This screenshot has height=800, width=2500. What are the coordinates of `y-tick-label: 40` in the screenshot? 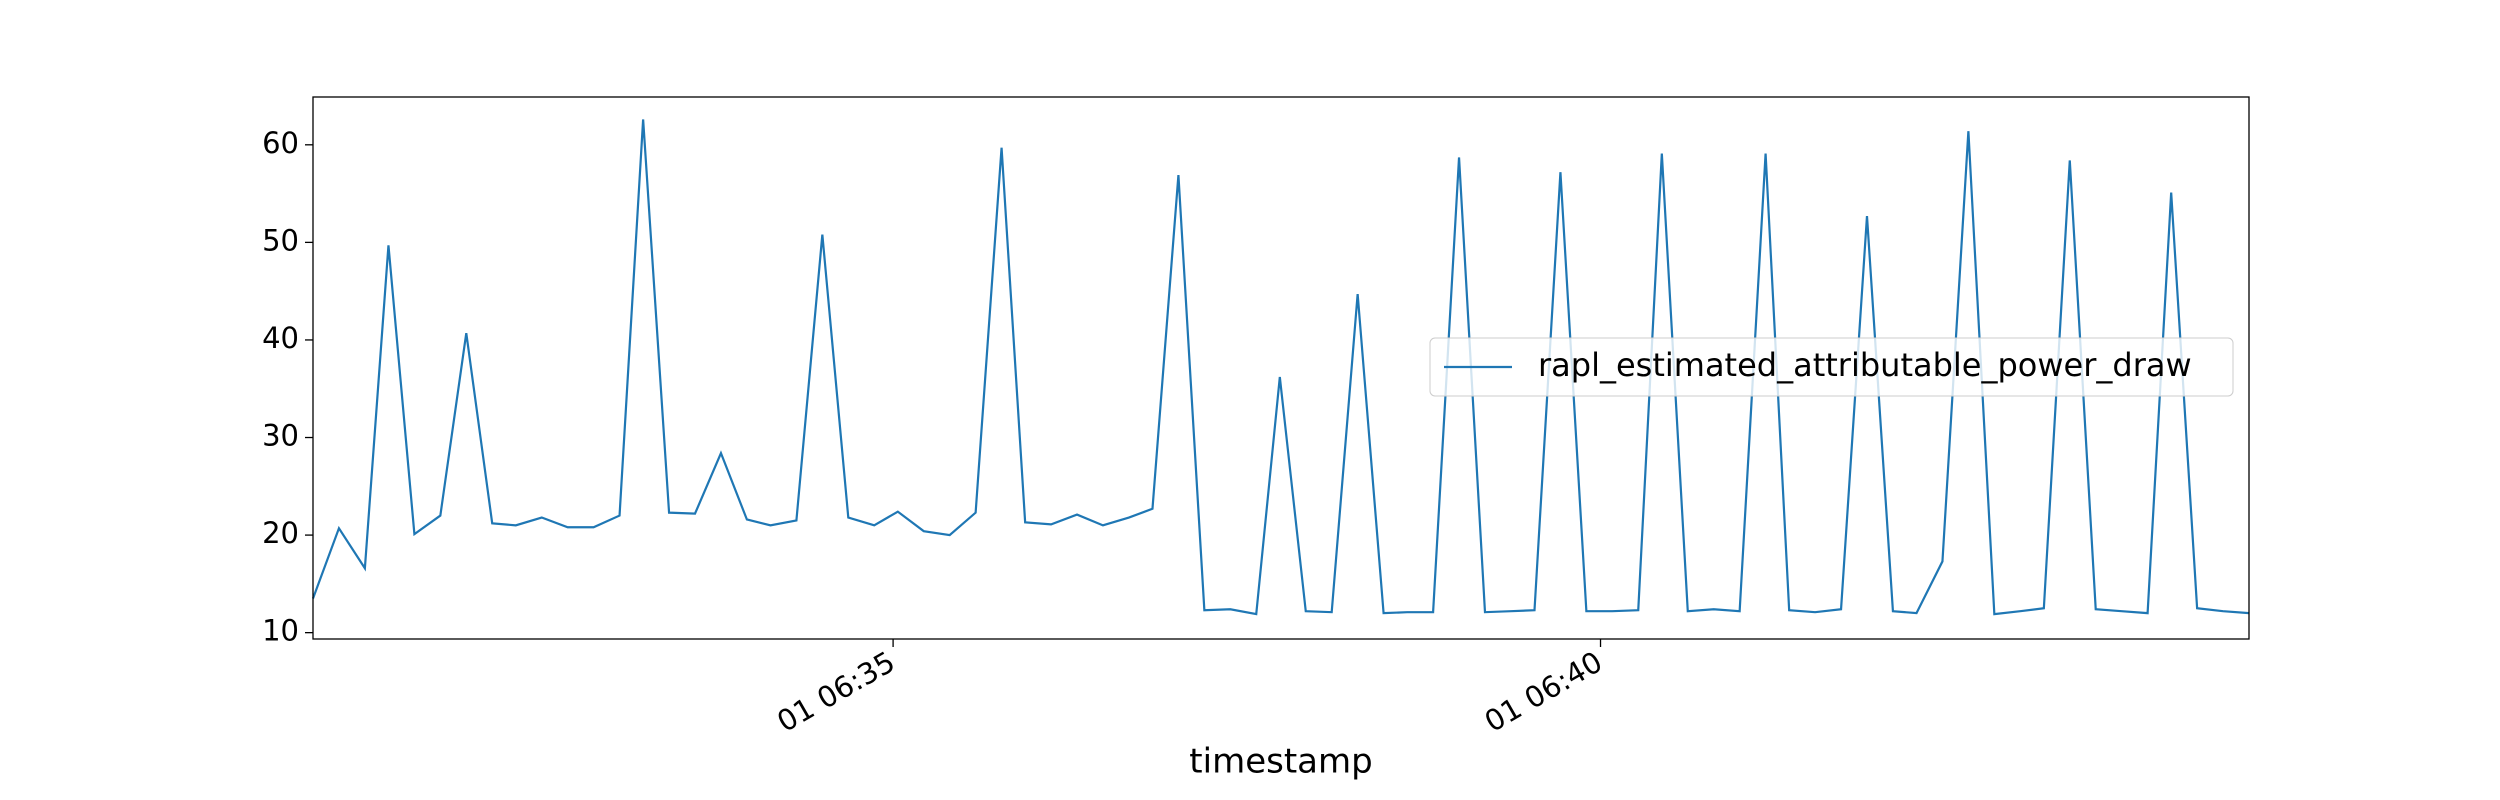 It's located at (280, 338).